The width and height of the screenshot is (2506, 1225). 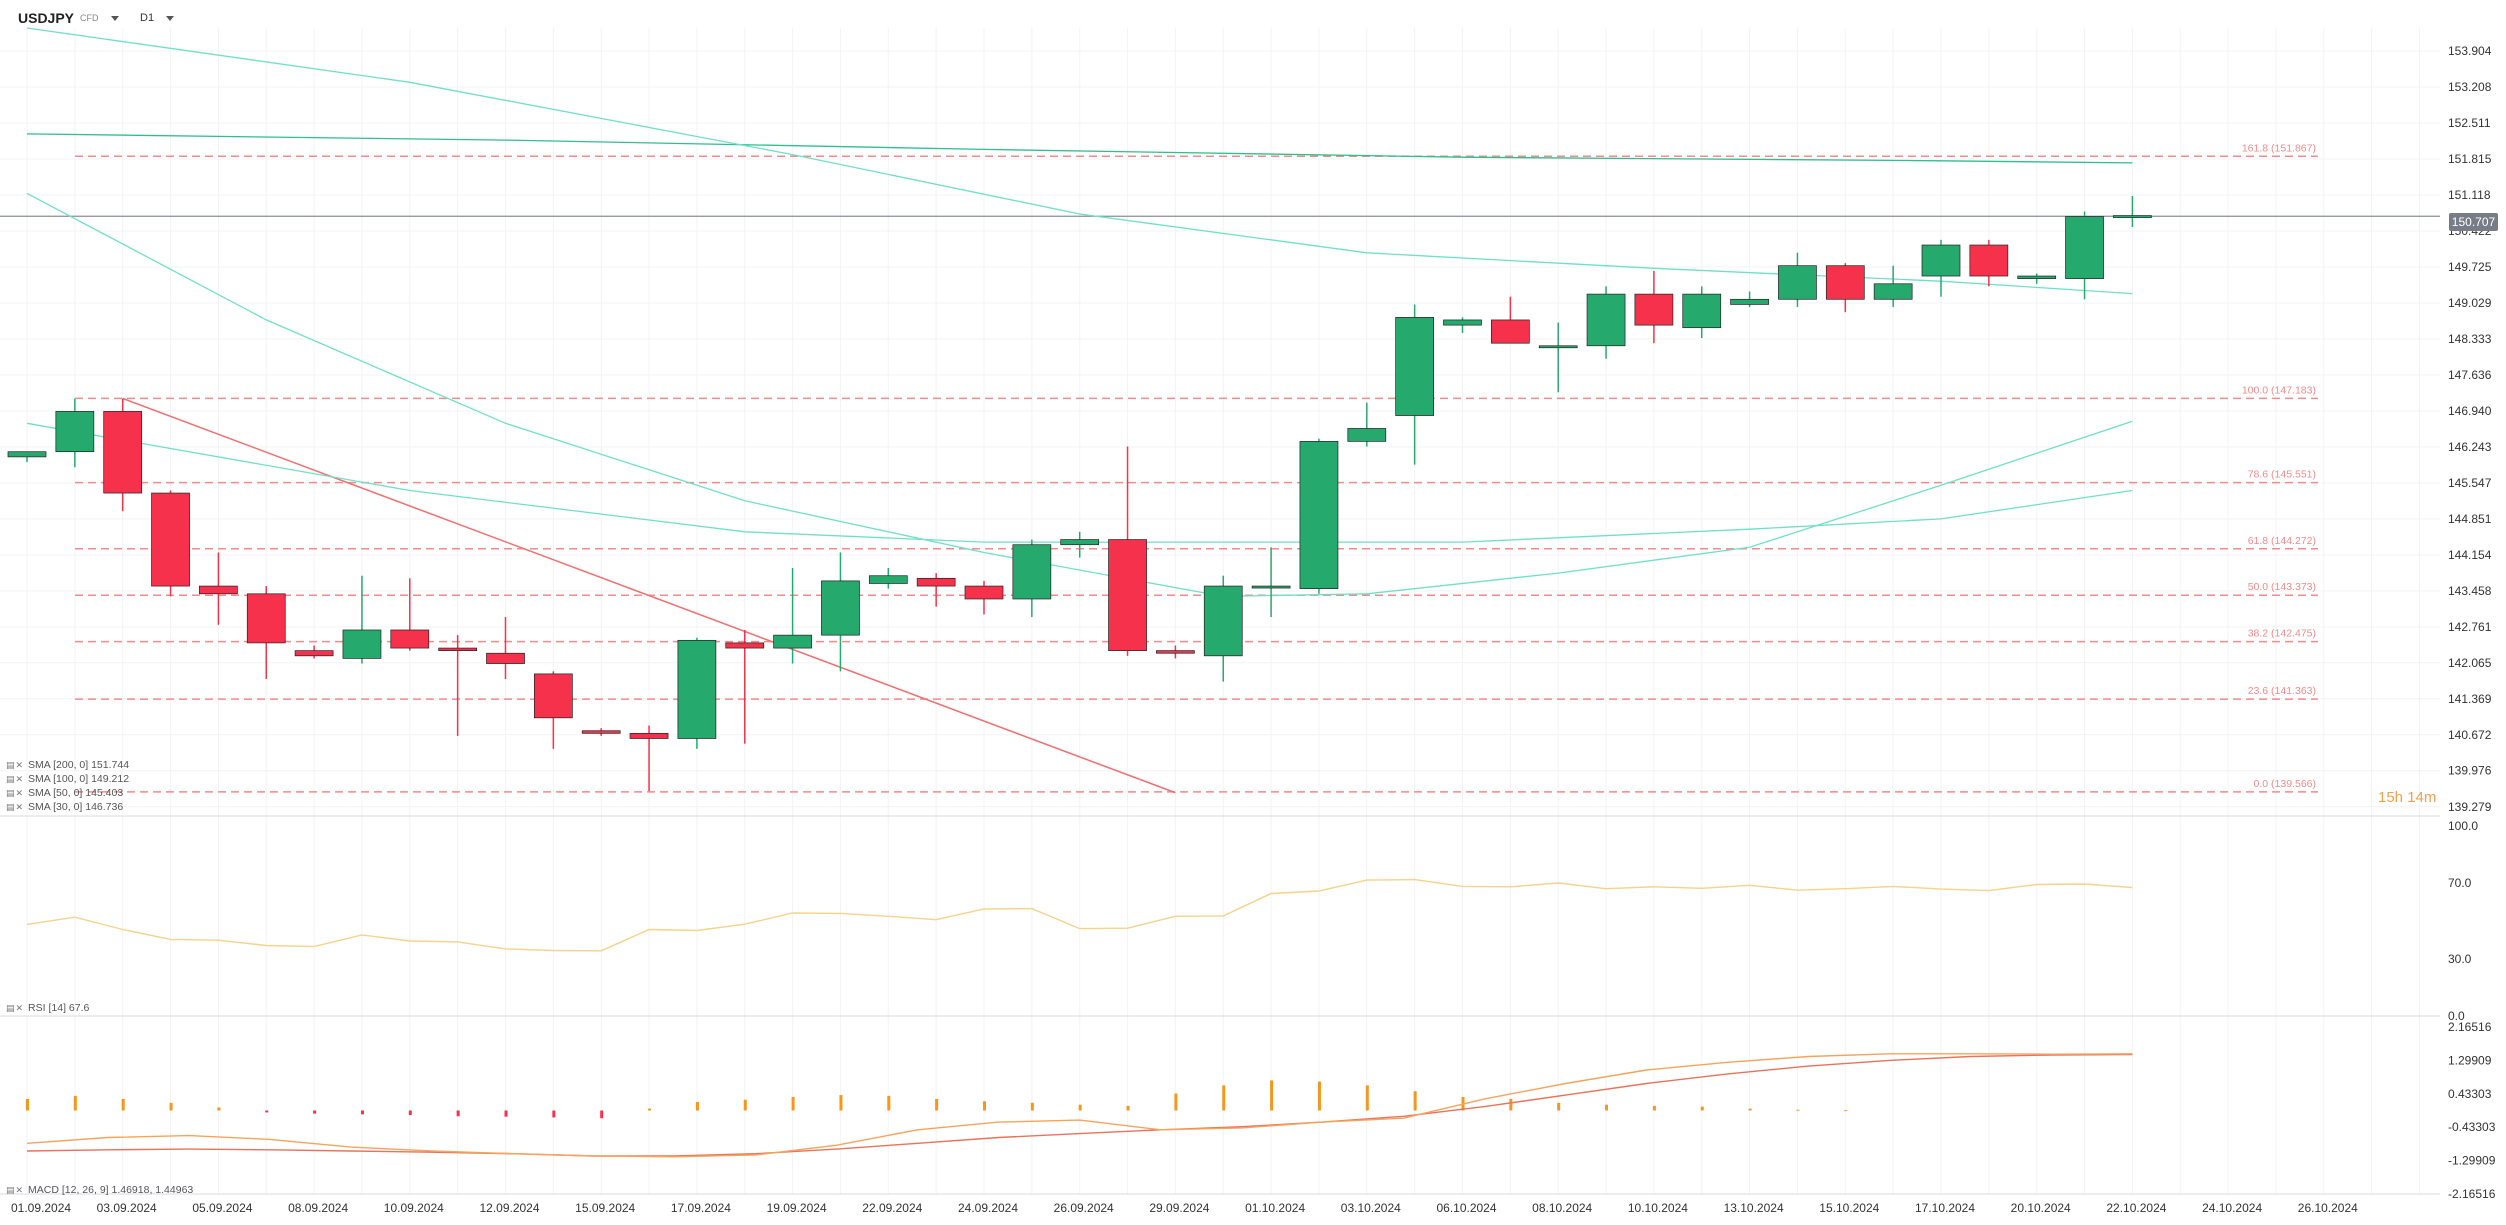 I want to click on legend-sma200-text: SMA [200, 0] 151.744, so click(x=79, y=765).